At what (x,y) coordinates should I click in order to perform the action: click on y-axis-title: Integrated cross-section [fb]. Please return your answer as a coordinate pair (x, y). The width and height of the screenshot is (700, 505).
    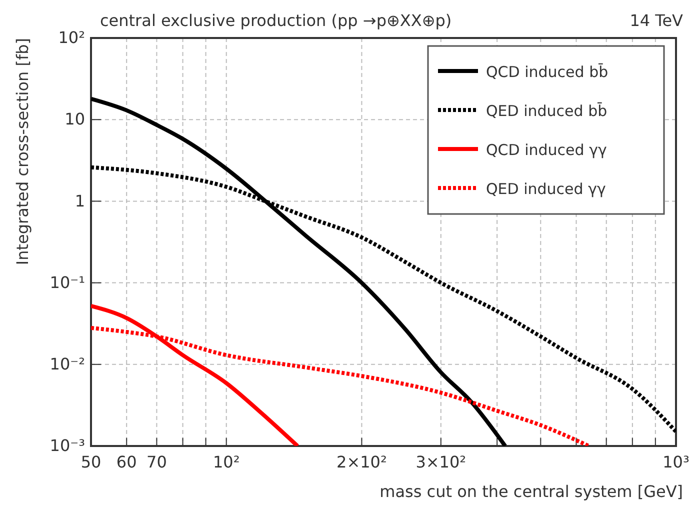
    Looking at the image, I should click on (22, 152).